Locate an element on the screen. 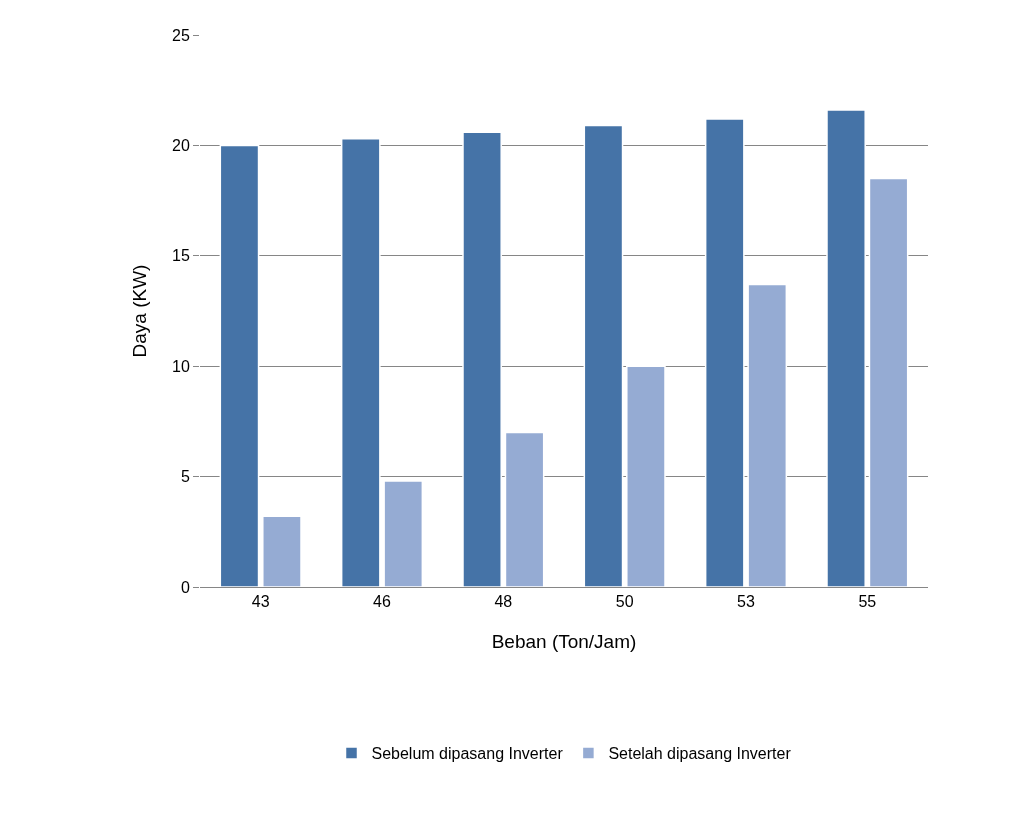 The image size is (1030, 818). x-tick-label: 55 is located at coordinates (867, 602).